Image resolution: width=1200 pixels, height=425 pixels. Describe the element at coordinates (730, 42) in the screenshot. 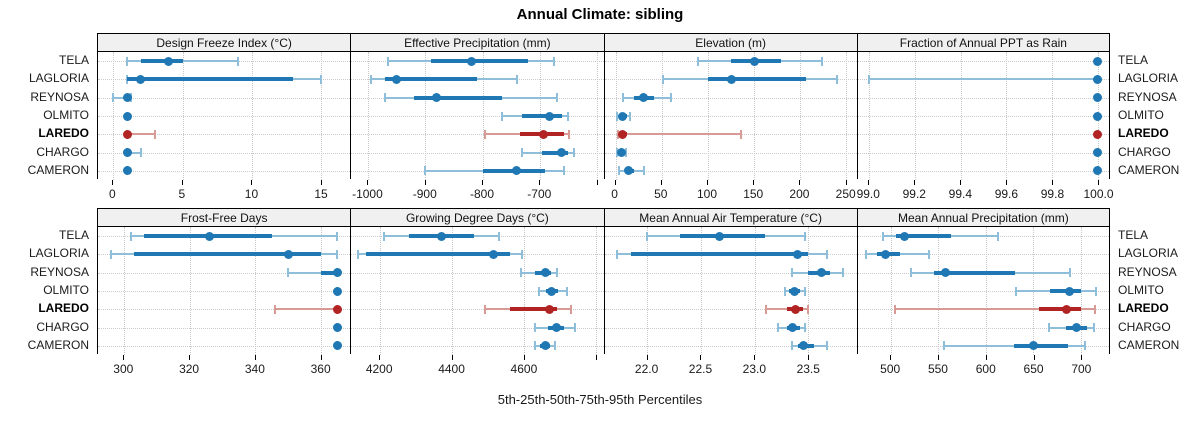

I see `strip-title: Elevation (m)` at that location.